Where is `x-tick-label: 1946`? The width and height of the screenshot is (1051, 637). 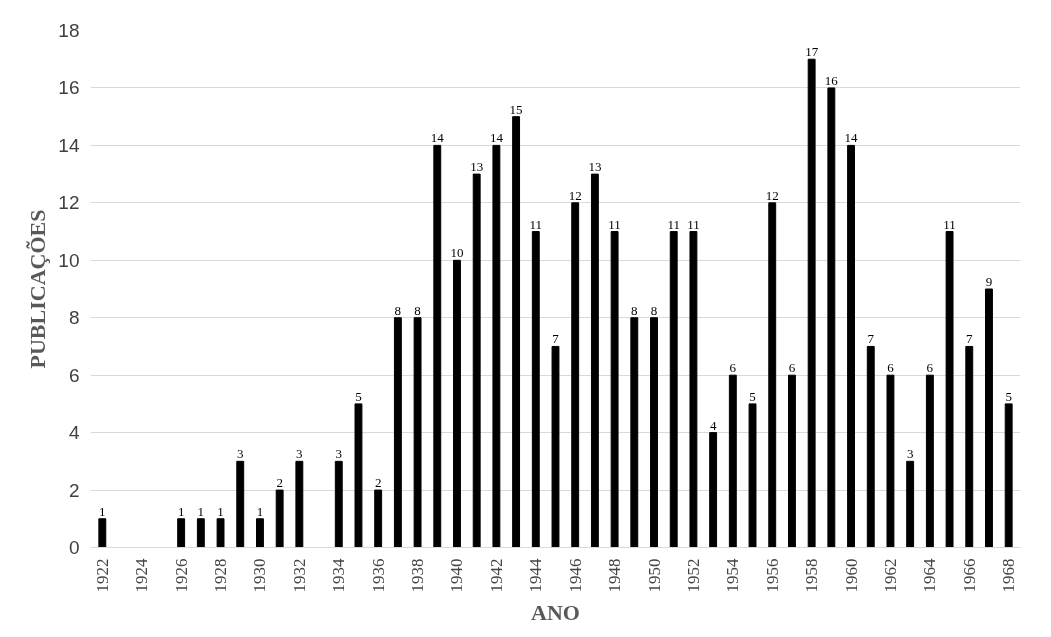
x-tick-label: 1946 is located at coordinates (575, 575).